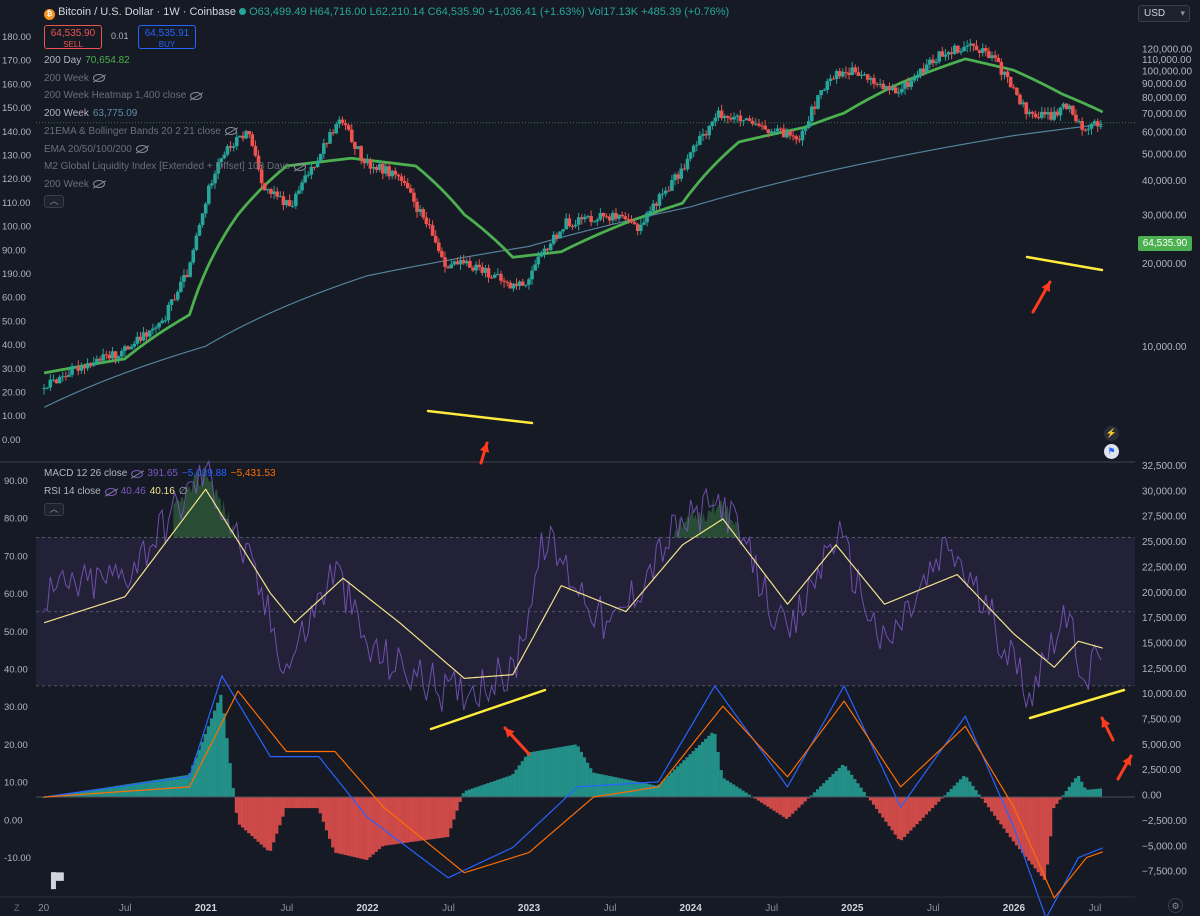  Describe the element at coordinates (1164, 821) in the screenshot. I see `macd-axis-label: −2,500.00` at that location.